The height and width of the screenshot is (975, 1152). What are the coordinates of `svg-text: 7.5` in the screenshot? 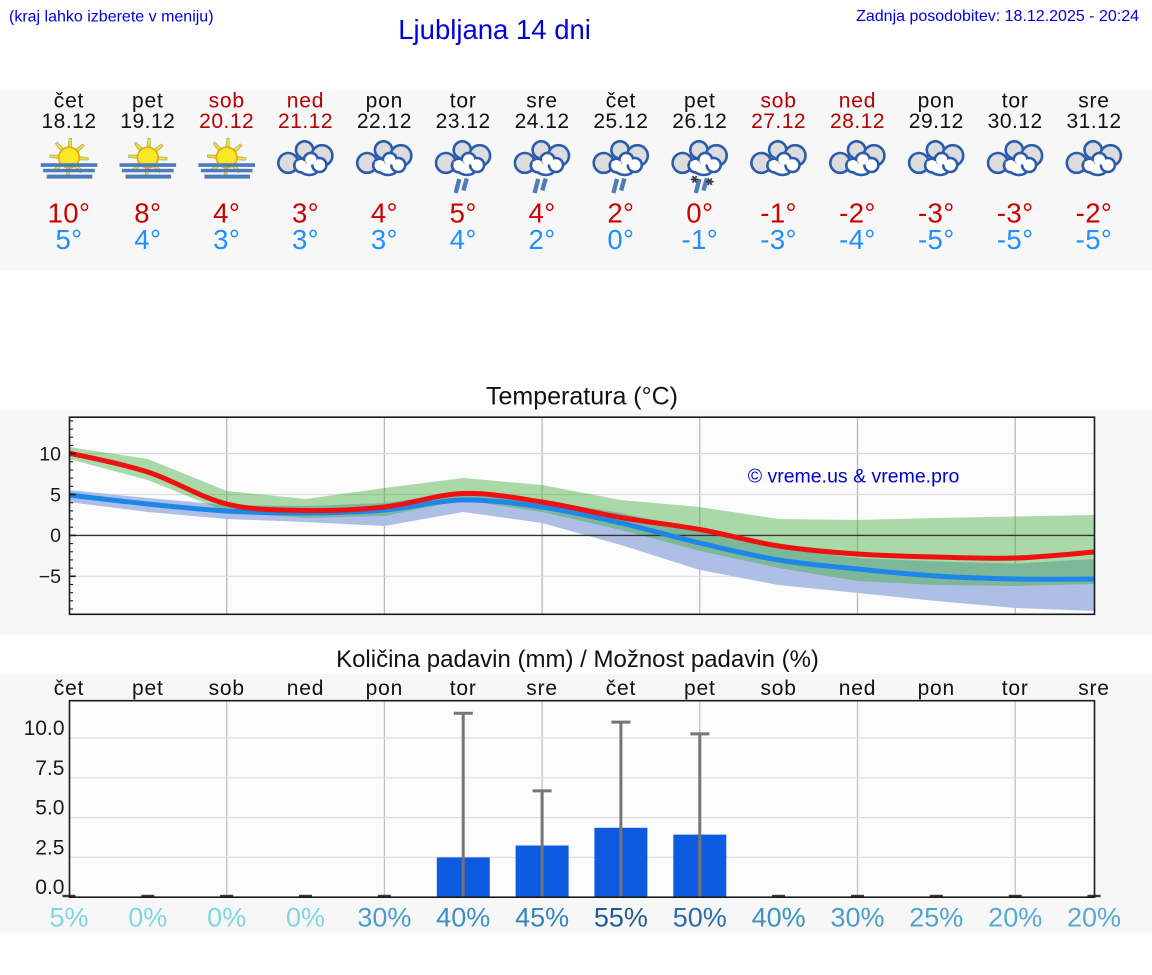 It's located at (49, 768).